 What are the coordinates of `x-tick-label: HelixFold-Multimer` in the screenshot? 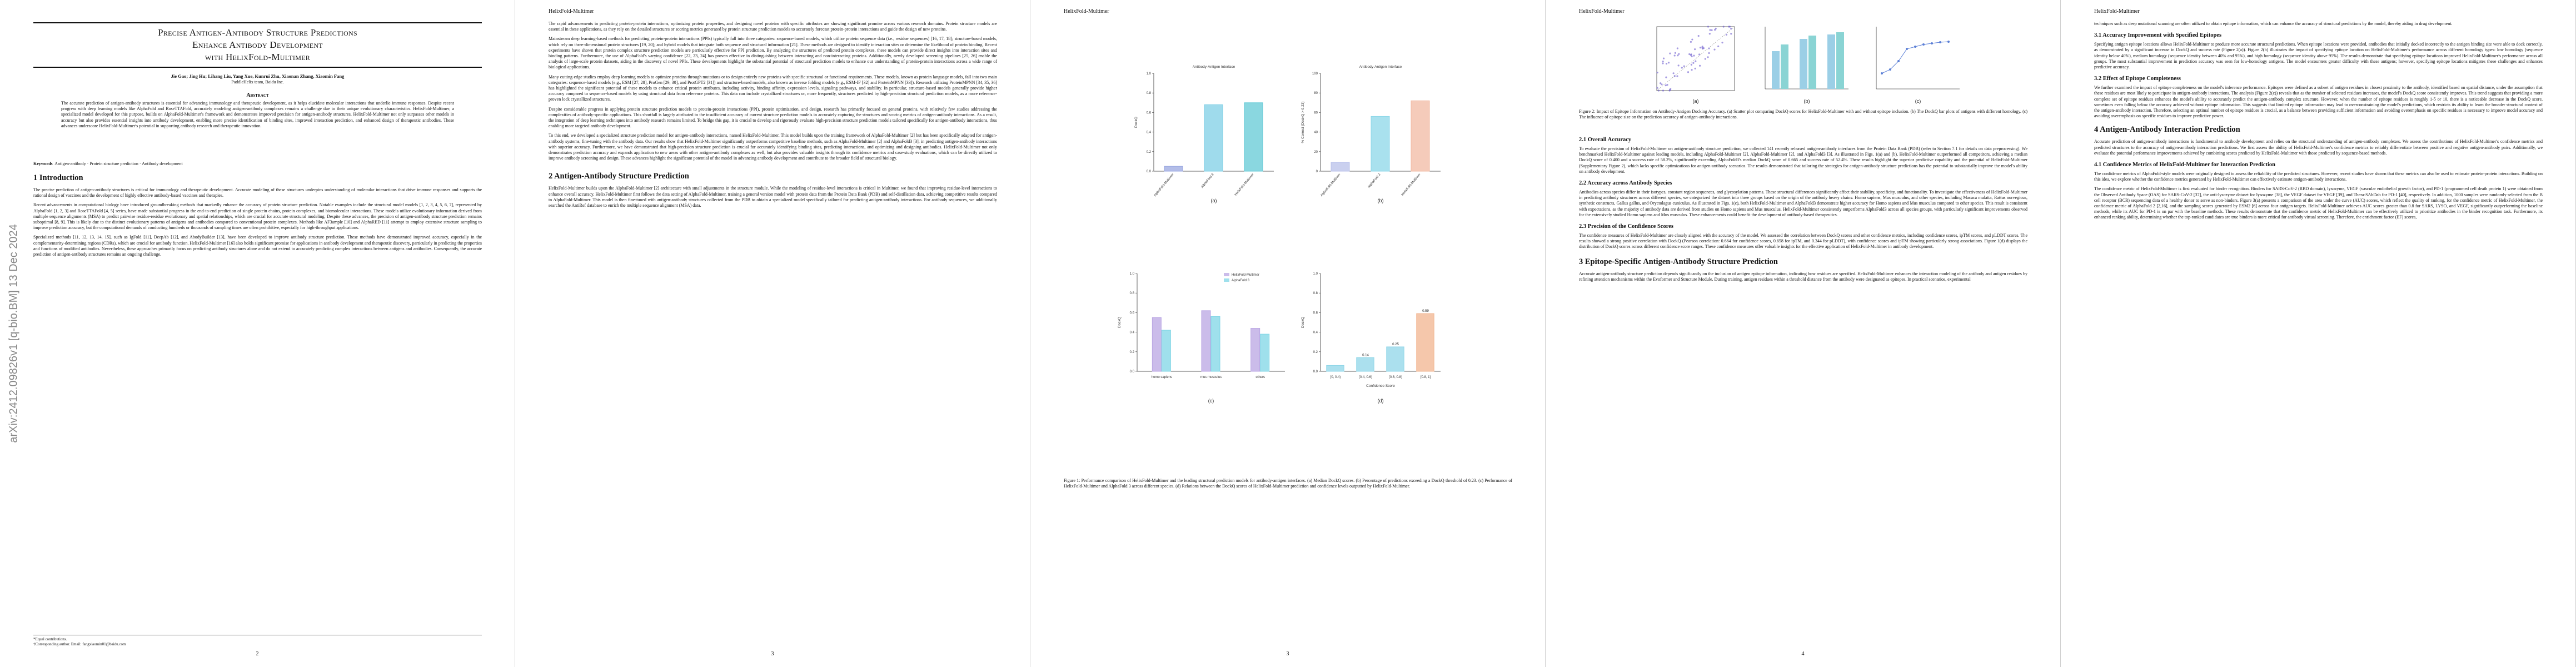 It's located at (1244, 184).